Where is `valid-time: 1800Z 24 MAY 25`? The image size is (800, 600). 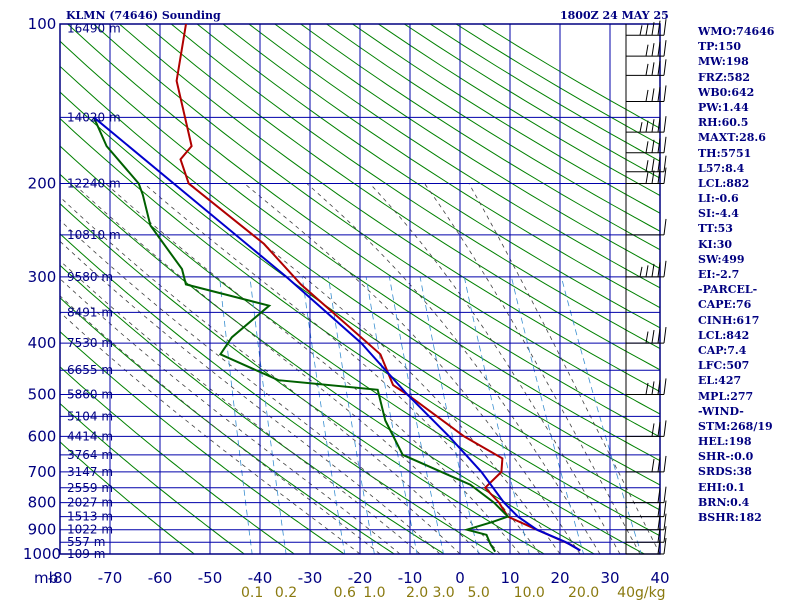 valid-time: 1800Z 24 MAY 25 is located at coordinates (614, 15).